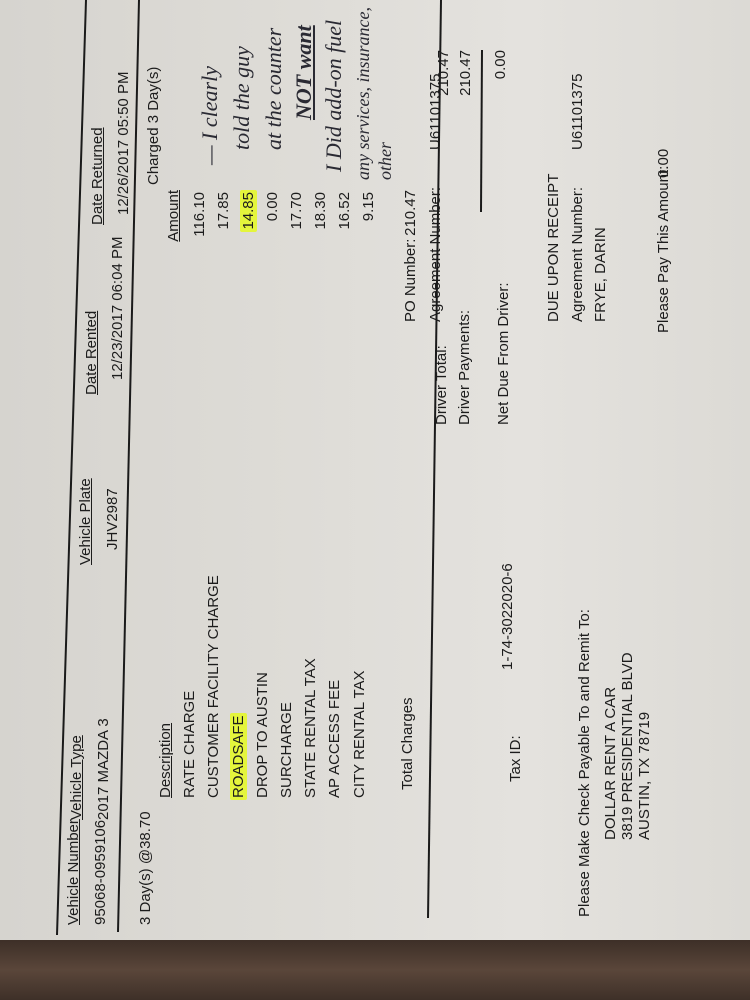  Describe the element at coordinates (100, 872) in the screenshot. I see `vehicle-number: 95068-0959106` at that location.